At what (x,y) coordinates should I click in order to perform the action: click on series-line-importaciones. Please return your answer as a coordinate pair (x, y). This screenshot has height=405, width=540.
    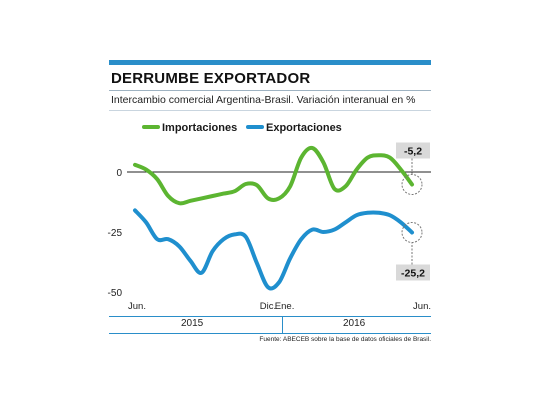
    Looking at the image, I should click on (273, 175).